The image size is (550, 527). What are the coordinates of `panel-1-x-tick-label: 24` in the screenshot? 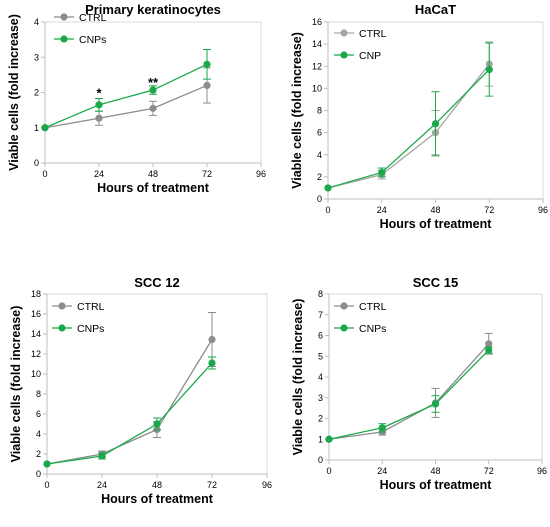 It's located at (99, 174).